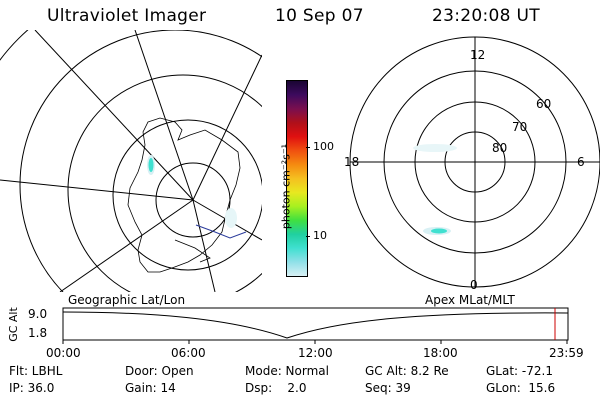 This screenshot has height=400, width=600. What do you see at coordinates (519, 371) in the screenshot?
I see `status-glat: GLat: -72.1` at bounding box center [519, 371].